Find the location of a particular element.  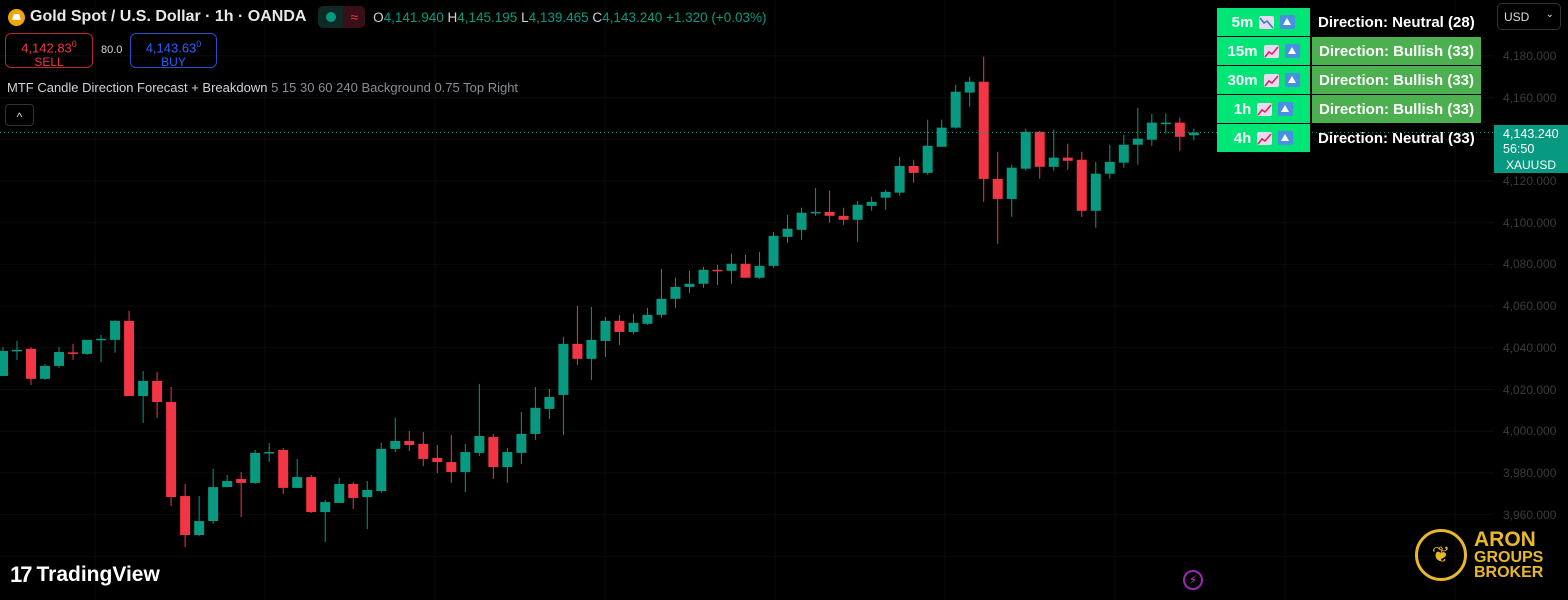

collapse-legend-button: ^ is located at coordinates (19, 115).